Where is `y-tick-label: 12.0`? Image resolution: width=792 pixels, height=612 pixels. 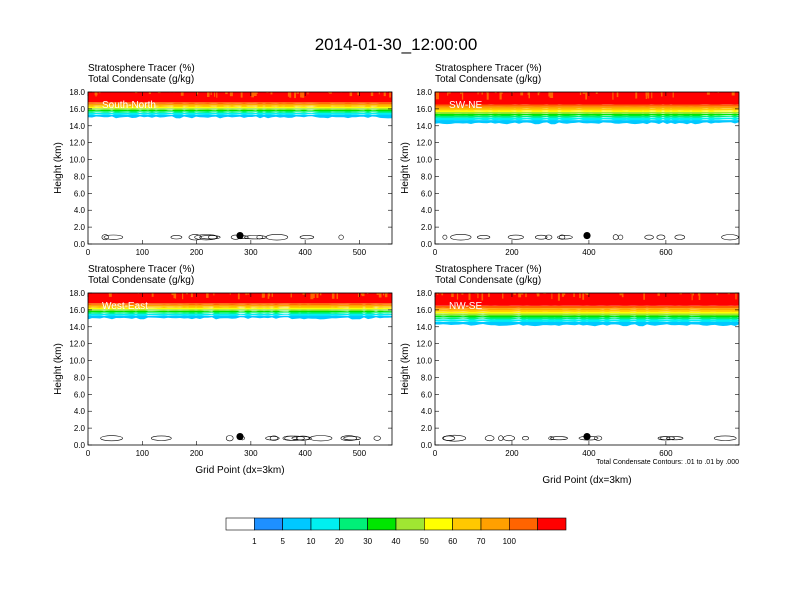
y-tick-label: 12.0 is located at coordinates (424, 344).